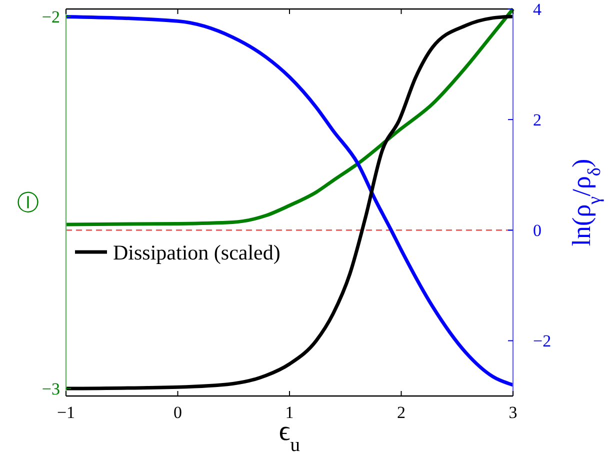 Image resolution: width=611 pixels, height=461 pixels. What do you see at coordinates (289, 412) in the screenshot?
I see `x-tick-label: 1` at bounding box center [289, 412].